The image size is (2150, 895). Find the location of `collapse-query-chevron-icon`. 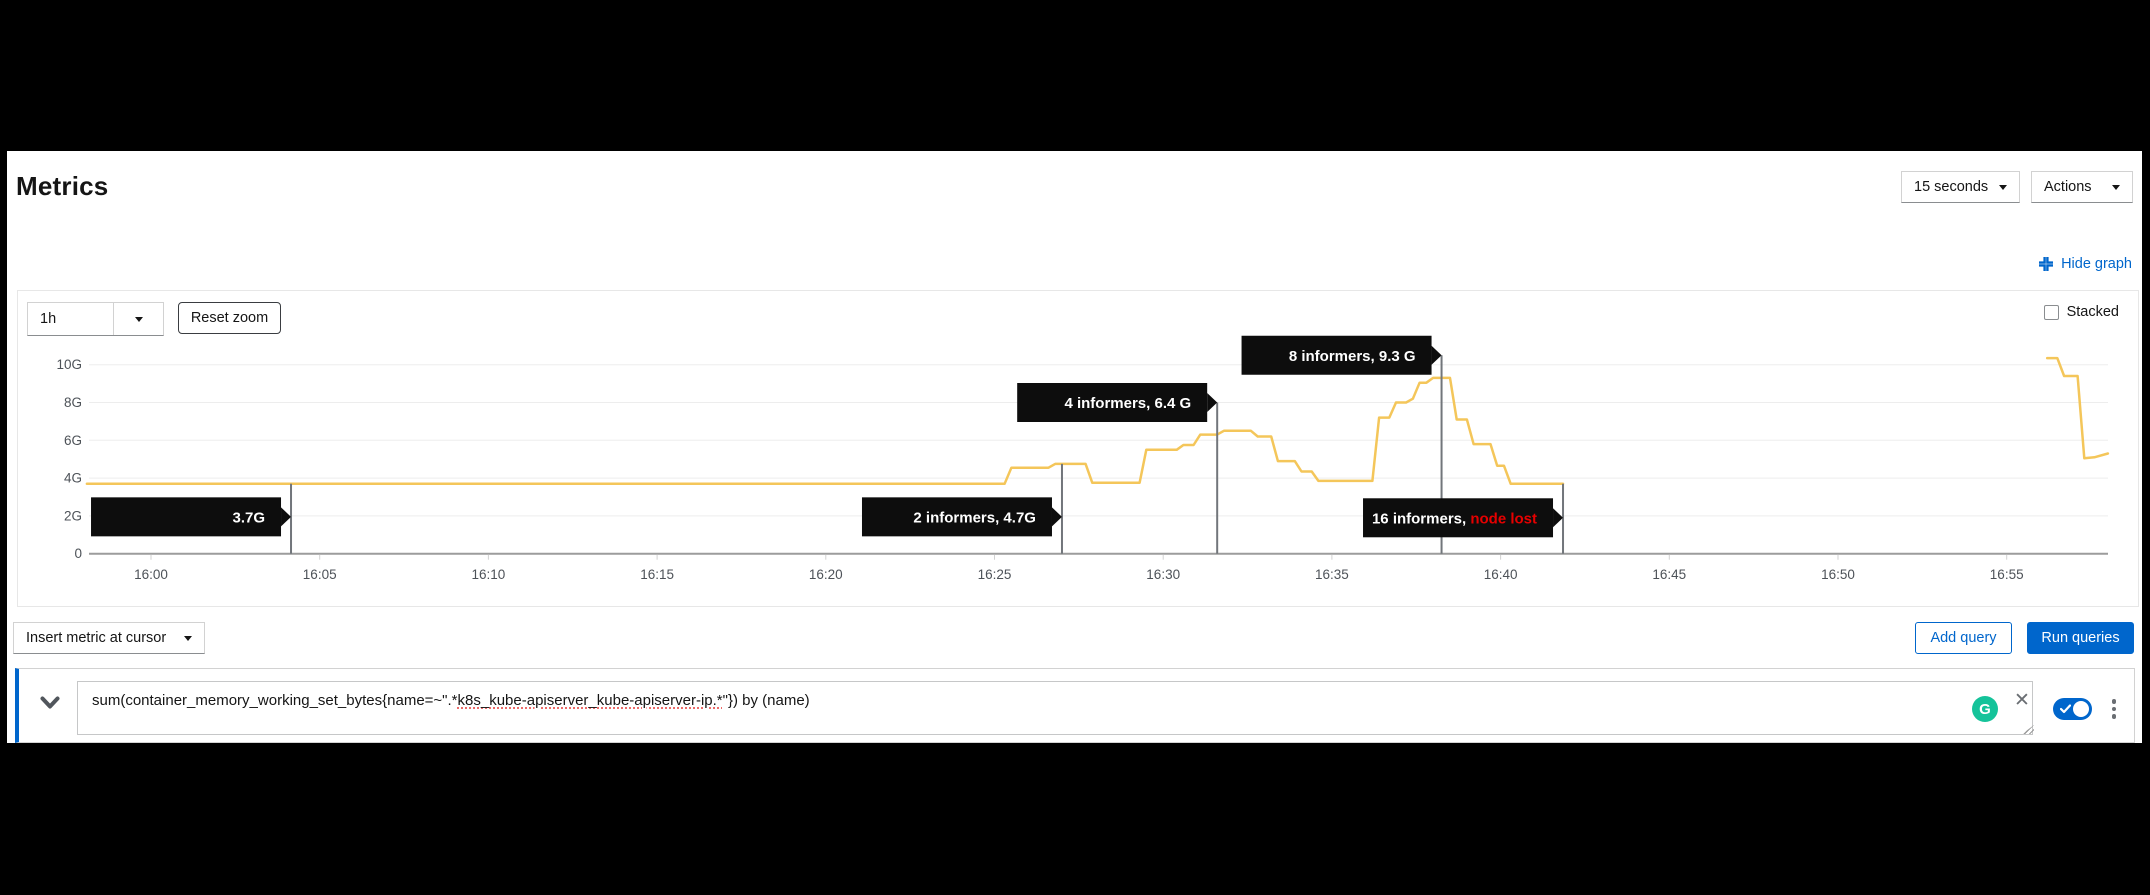

collapse-query-chevron-icon is located at coordinates (50, 703).